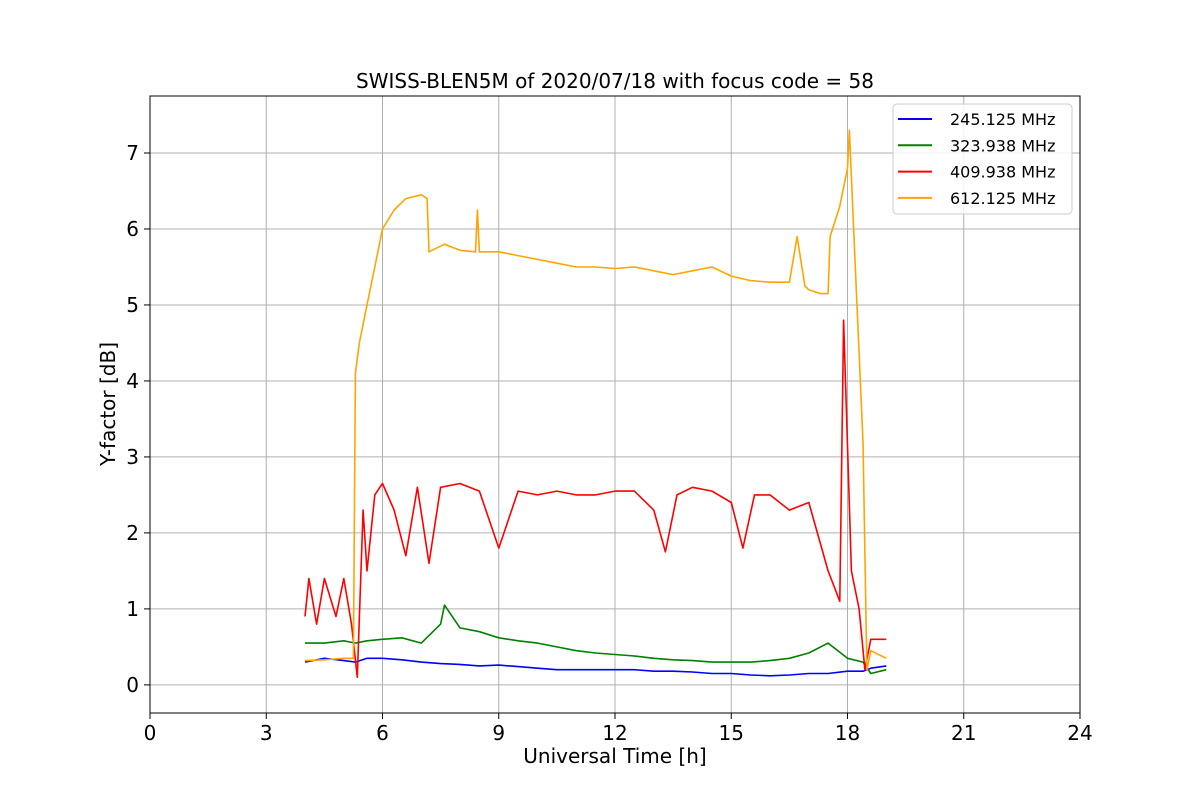 This screenshot has height=800, width=1200. I want to click on y-ticks: 0 1 2 3 4 5 6 7, so click(138, 419).